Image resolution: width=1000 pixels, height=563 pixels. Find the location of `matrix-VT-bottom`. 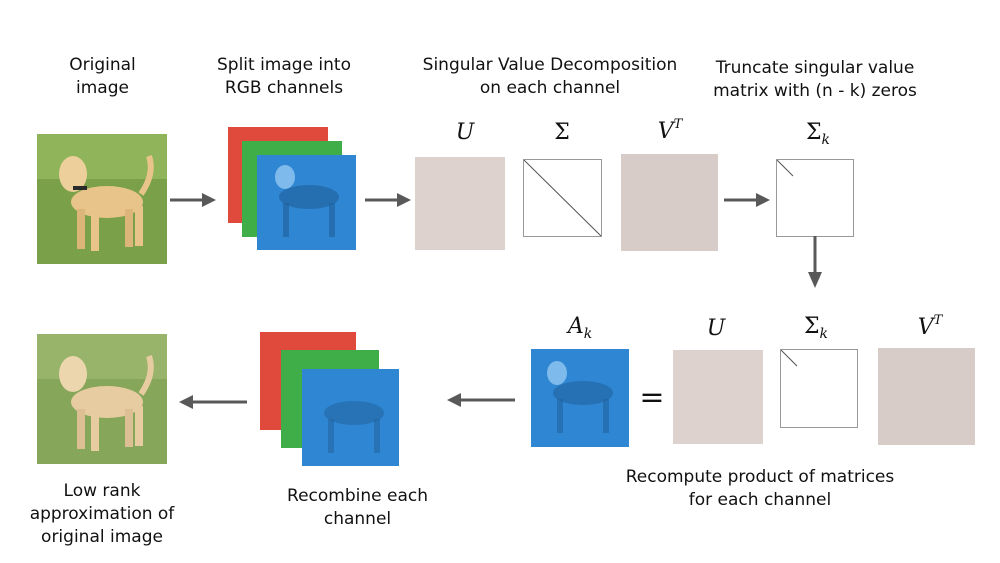

matrix-VT-bottom is located at coordinates (926, 396).